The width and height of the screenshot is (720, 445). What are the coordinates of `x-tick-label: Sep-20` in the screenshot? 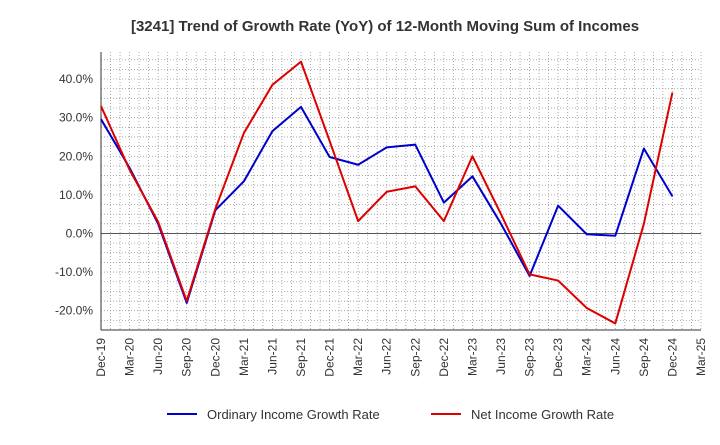 It's located at (187, 357).